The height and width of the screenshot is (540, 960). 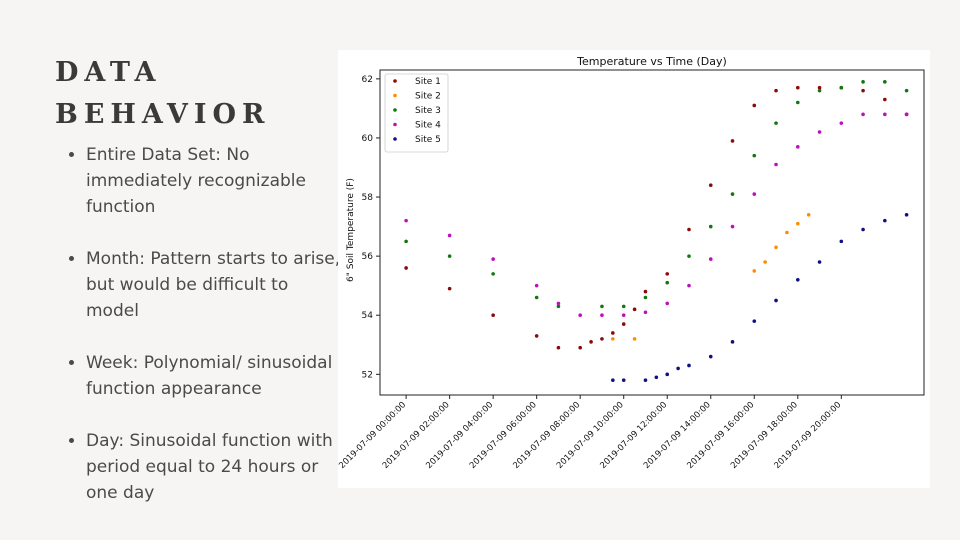 What do you see at coordinates (162, 94) in the screenshot?
I see `slide-title: DATA BEHAVIOR` at bounding box center [162, 94].